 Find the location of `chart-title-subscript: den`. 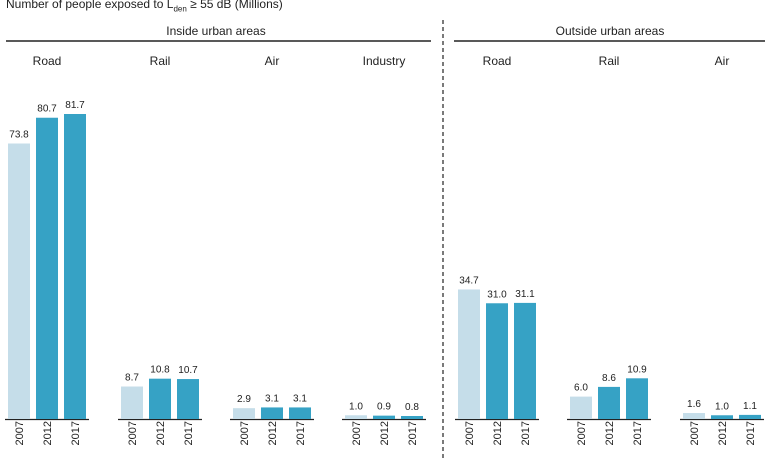

chart-title-subscript: den is located at coordinates (180, 9).